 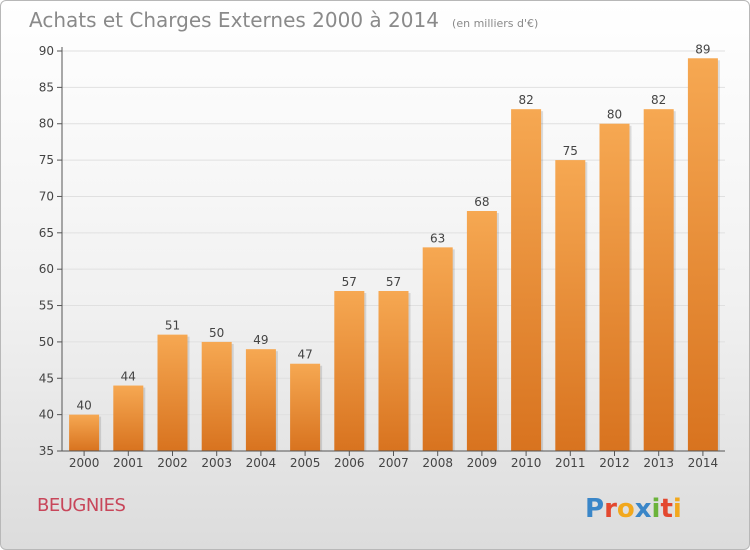 I want to click on x-tick-label: 2005, so click(x=305, y=463).